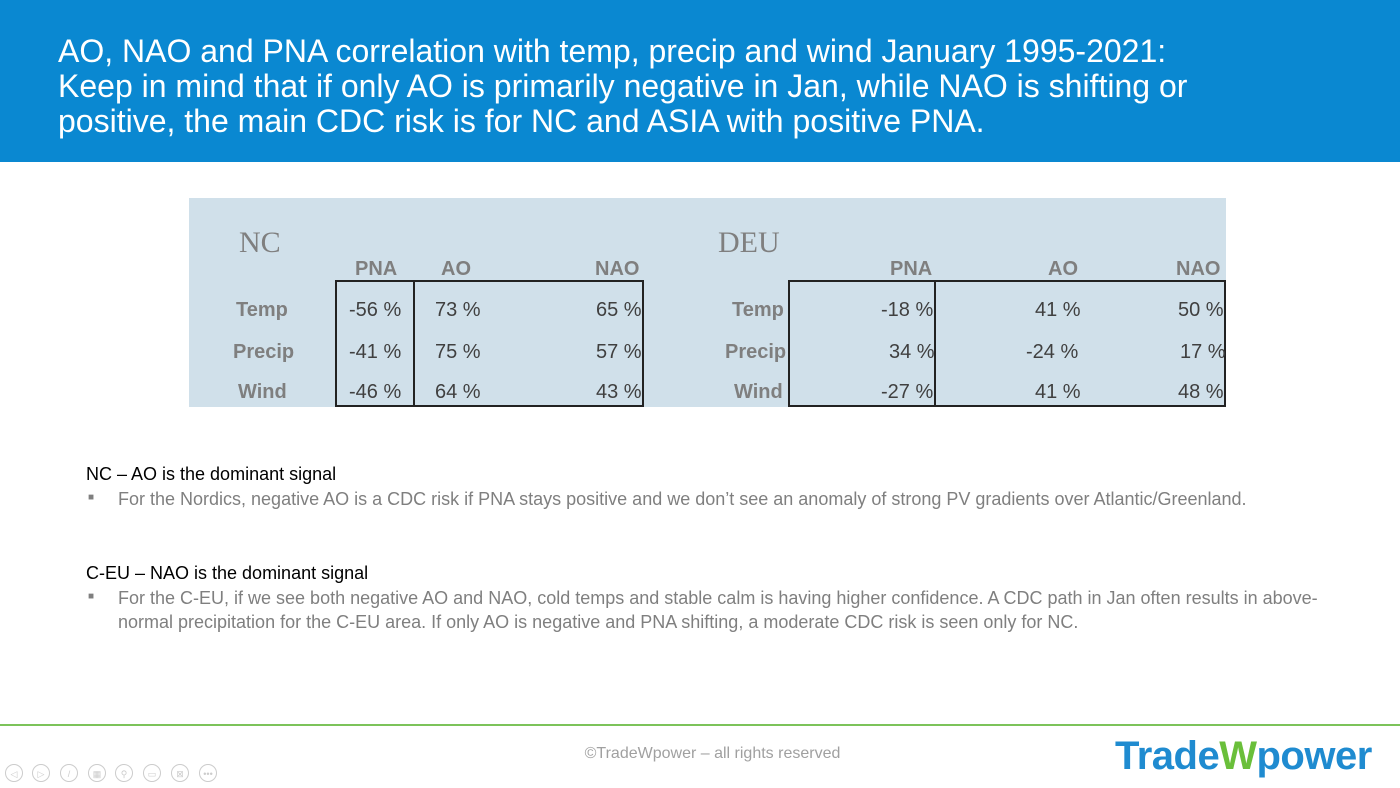 The image size is (1400, 788). What do you see at coordinates (97, 773) in the screenshot?
I see `slides-icon: ▦` at bounding box center [97, 773].